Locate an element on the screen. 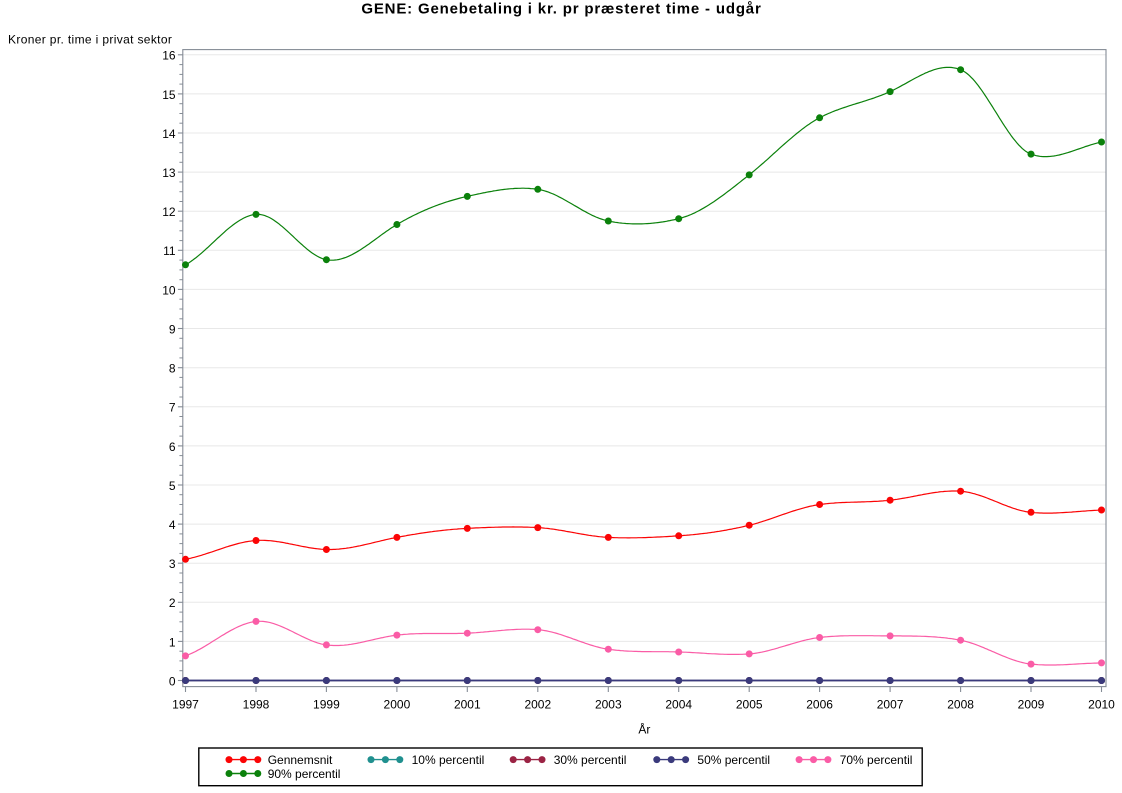 This screenshot has width=1122, height=793. svg-text: 2006 is located at coordinates (819, 704).